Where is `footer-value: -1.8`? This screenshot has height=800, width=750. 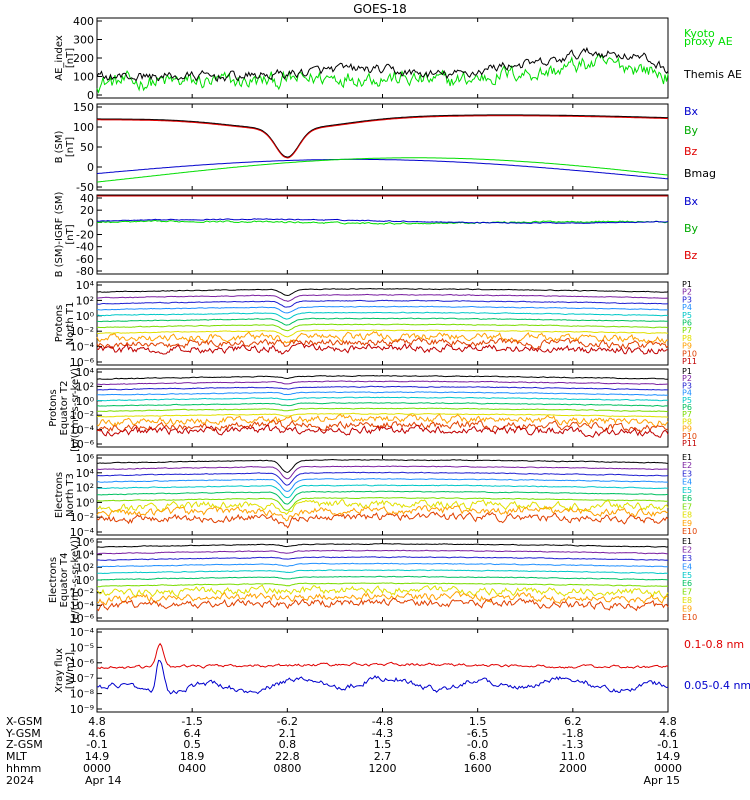 footer-value: -1.8 is located at coordinates (572, 733).